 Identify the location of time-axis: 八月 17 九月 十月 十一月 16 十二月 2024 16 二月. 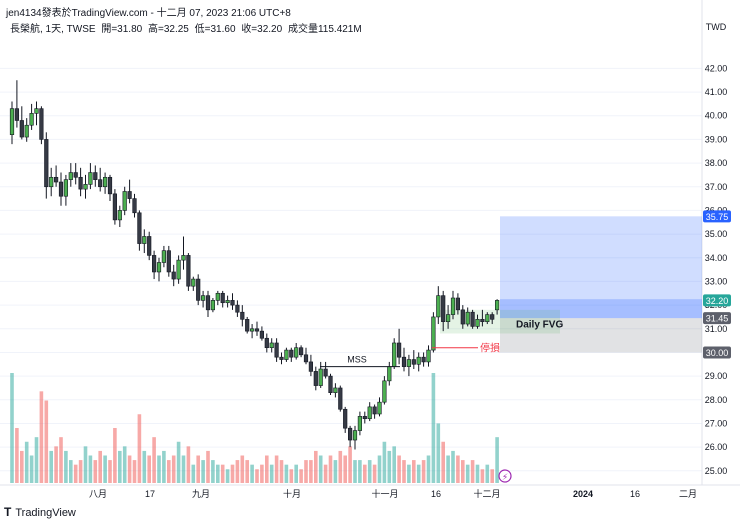
(393, 493).